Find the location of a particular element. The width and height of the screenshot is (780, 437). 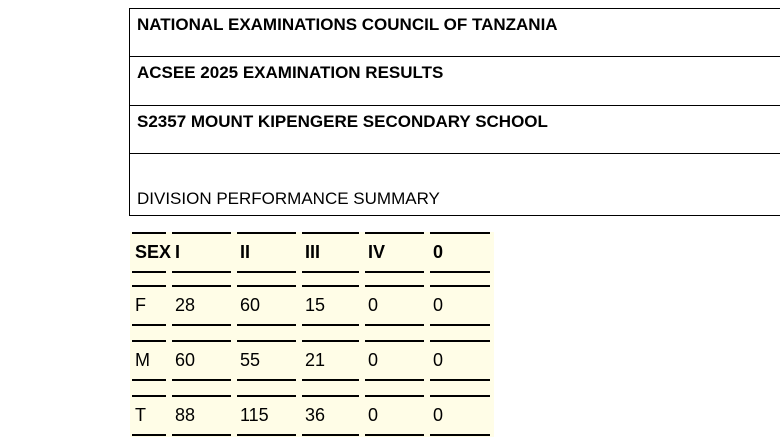

table-cell: 115 is located at coordinates (254, 415).